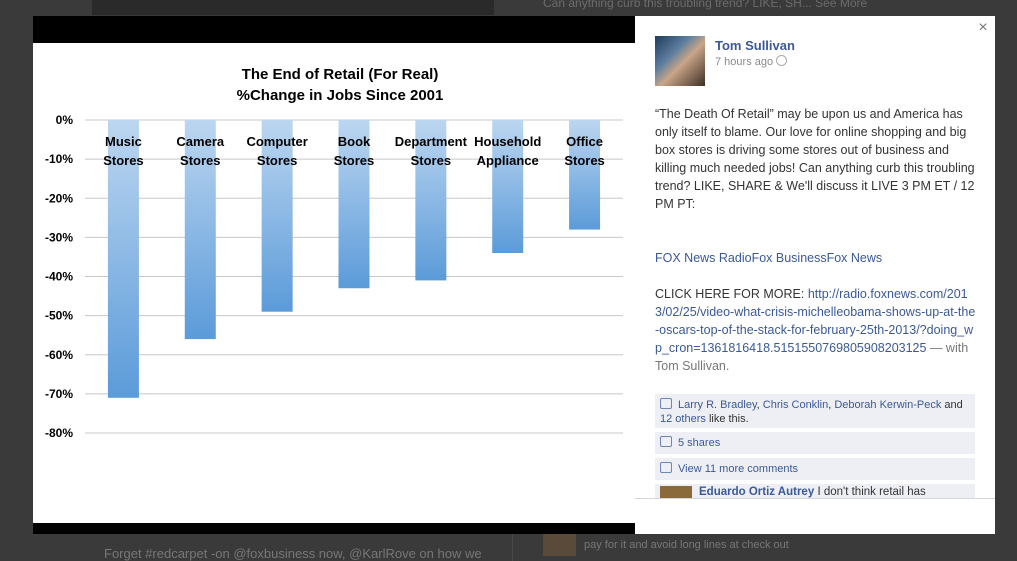  What do you see at coordinates (744, 62) in the screenshot?
I see `post-time-text: 7 hours ago` at bounding box center [744, 62].